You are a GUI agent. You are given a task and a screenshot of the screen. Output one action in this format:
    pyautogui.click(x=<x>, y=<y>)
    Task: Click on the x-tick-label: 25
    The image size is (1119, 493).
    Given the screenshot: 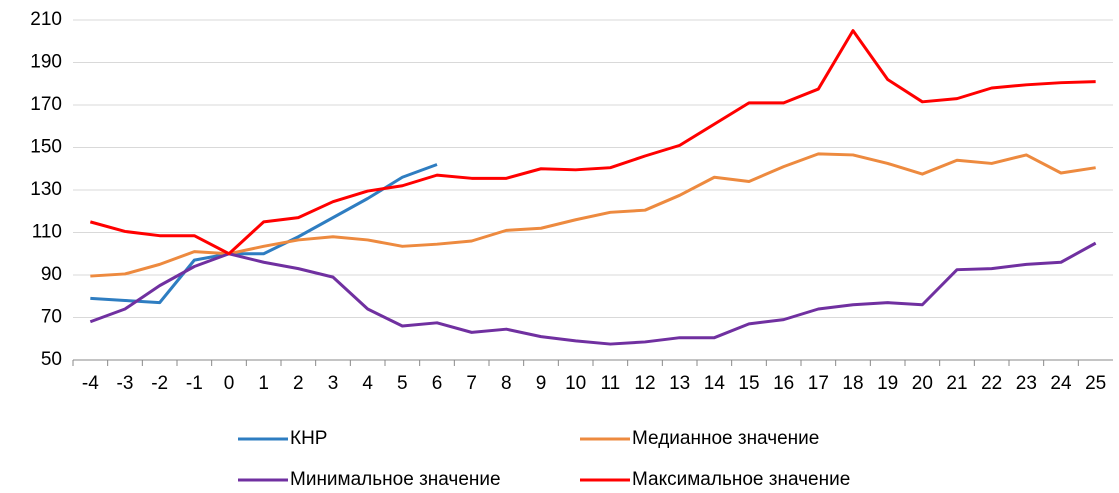 What is the action you would take?
    pyautogui.click(x=1095, y=383)
    